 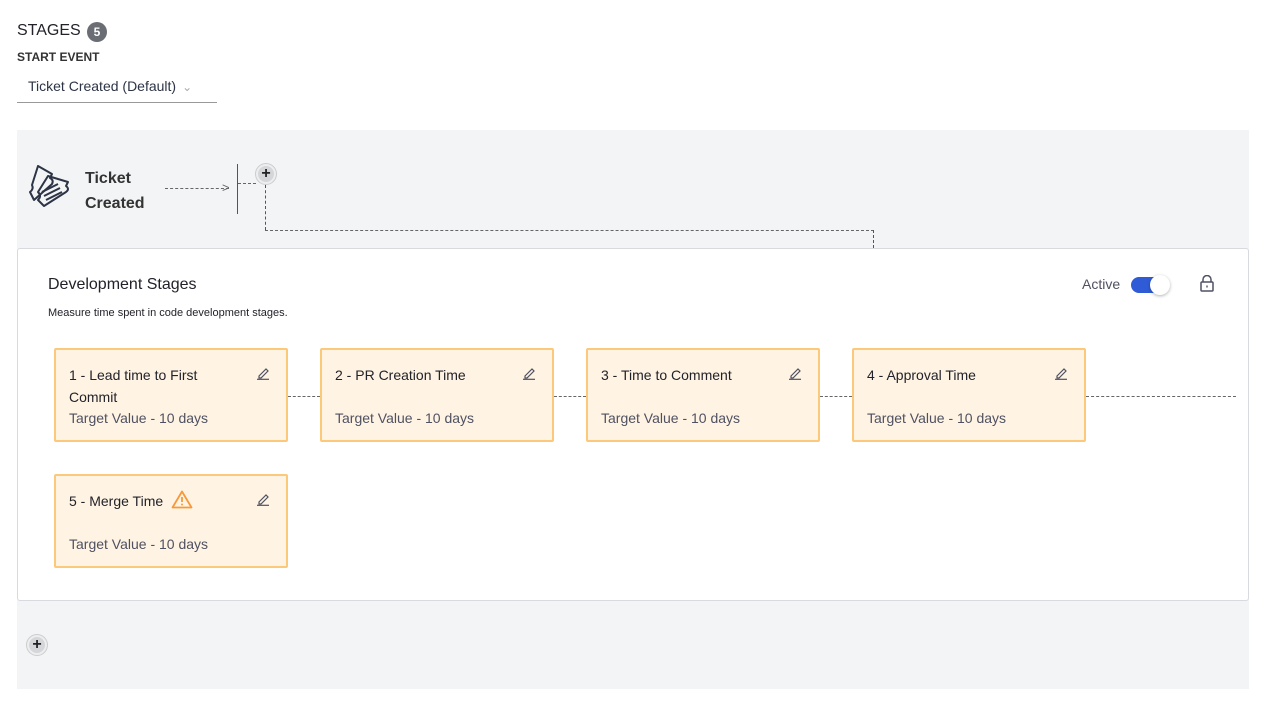 What do you see at coordinates (187, 87) in the screenshot?
I see `chevron-down-icon: ⌄` at bounding box center [187, 87].